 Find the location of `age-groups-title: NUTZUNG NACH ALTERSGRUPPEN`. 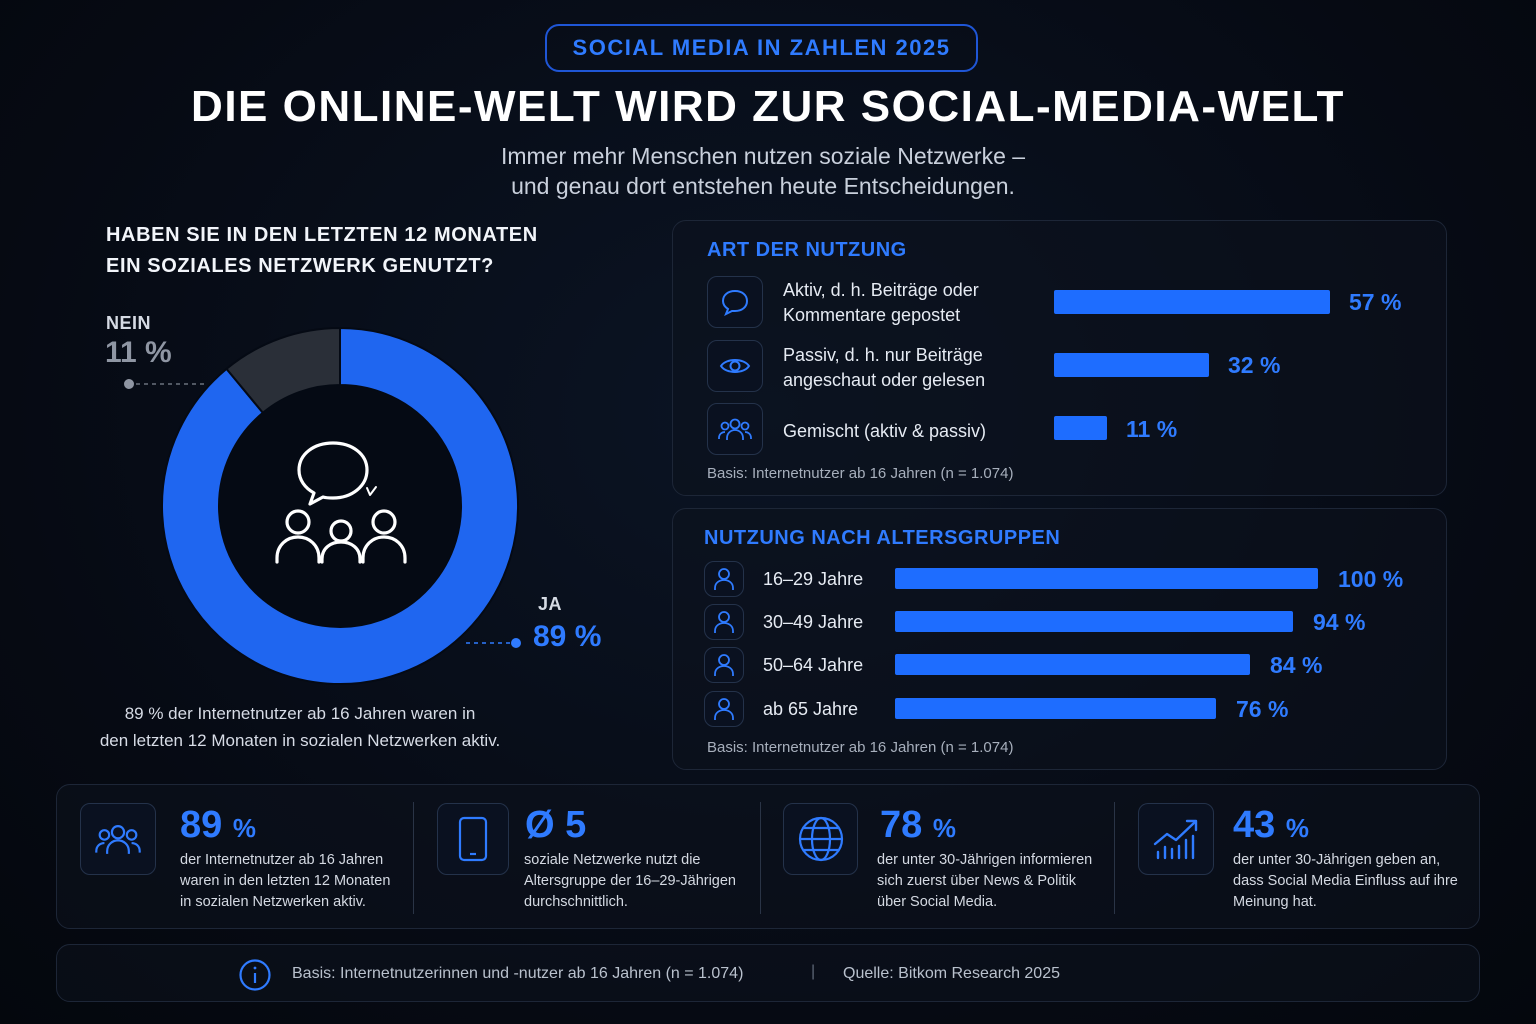

age-groups-title: NUTZUNG NACH ALTERSGRUPPEN is located at coordinates (882, 538).